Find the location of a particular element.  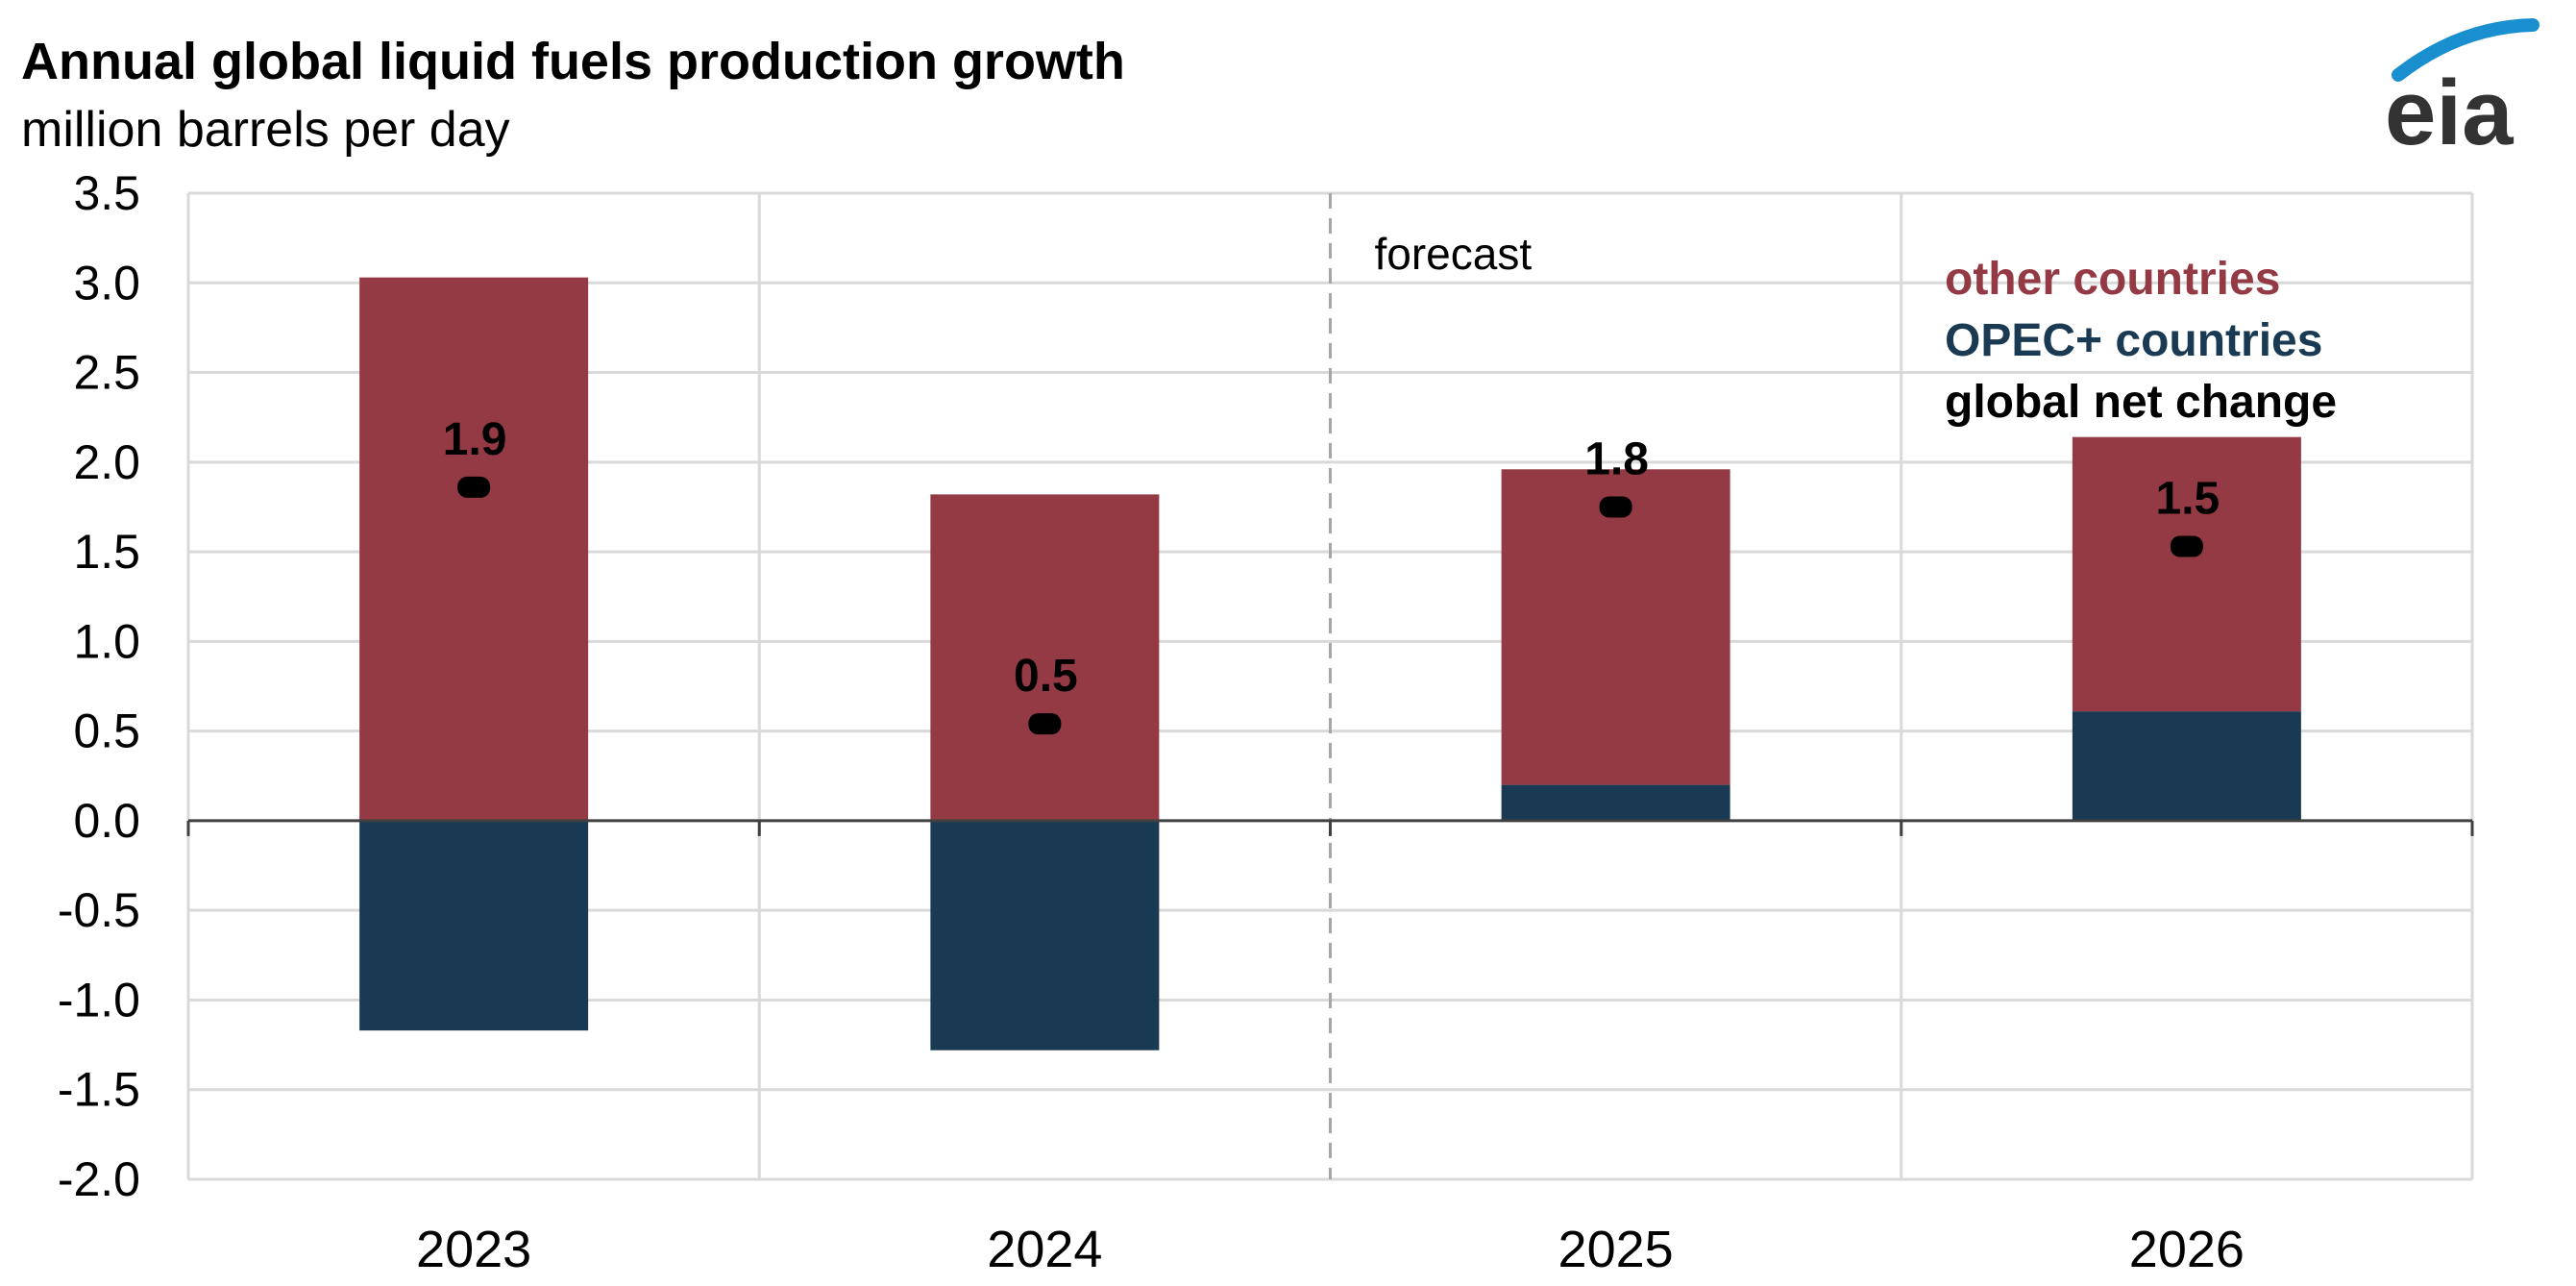

y-tick-label: 2.0 is located at coordinates (106, 462).